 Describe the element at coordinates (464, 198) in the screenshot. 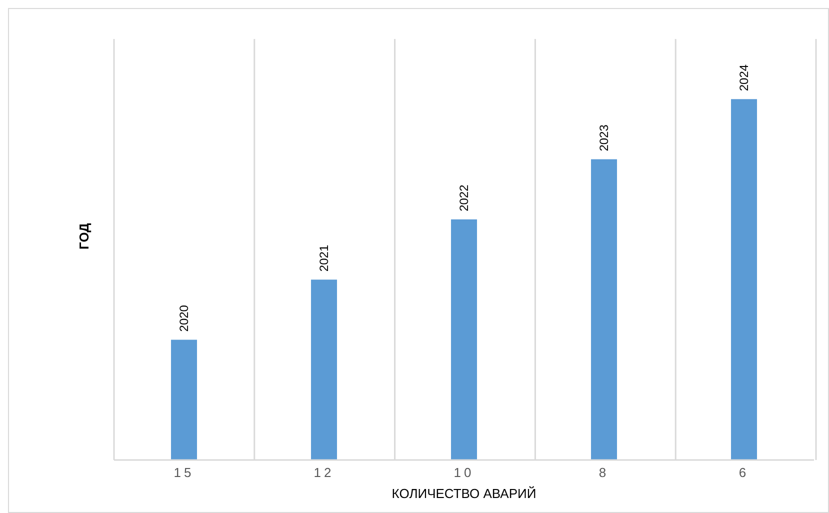

I see `data-label: 2022` at that location.